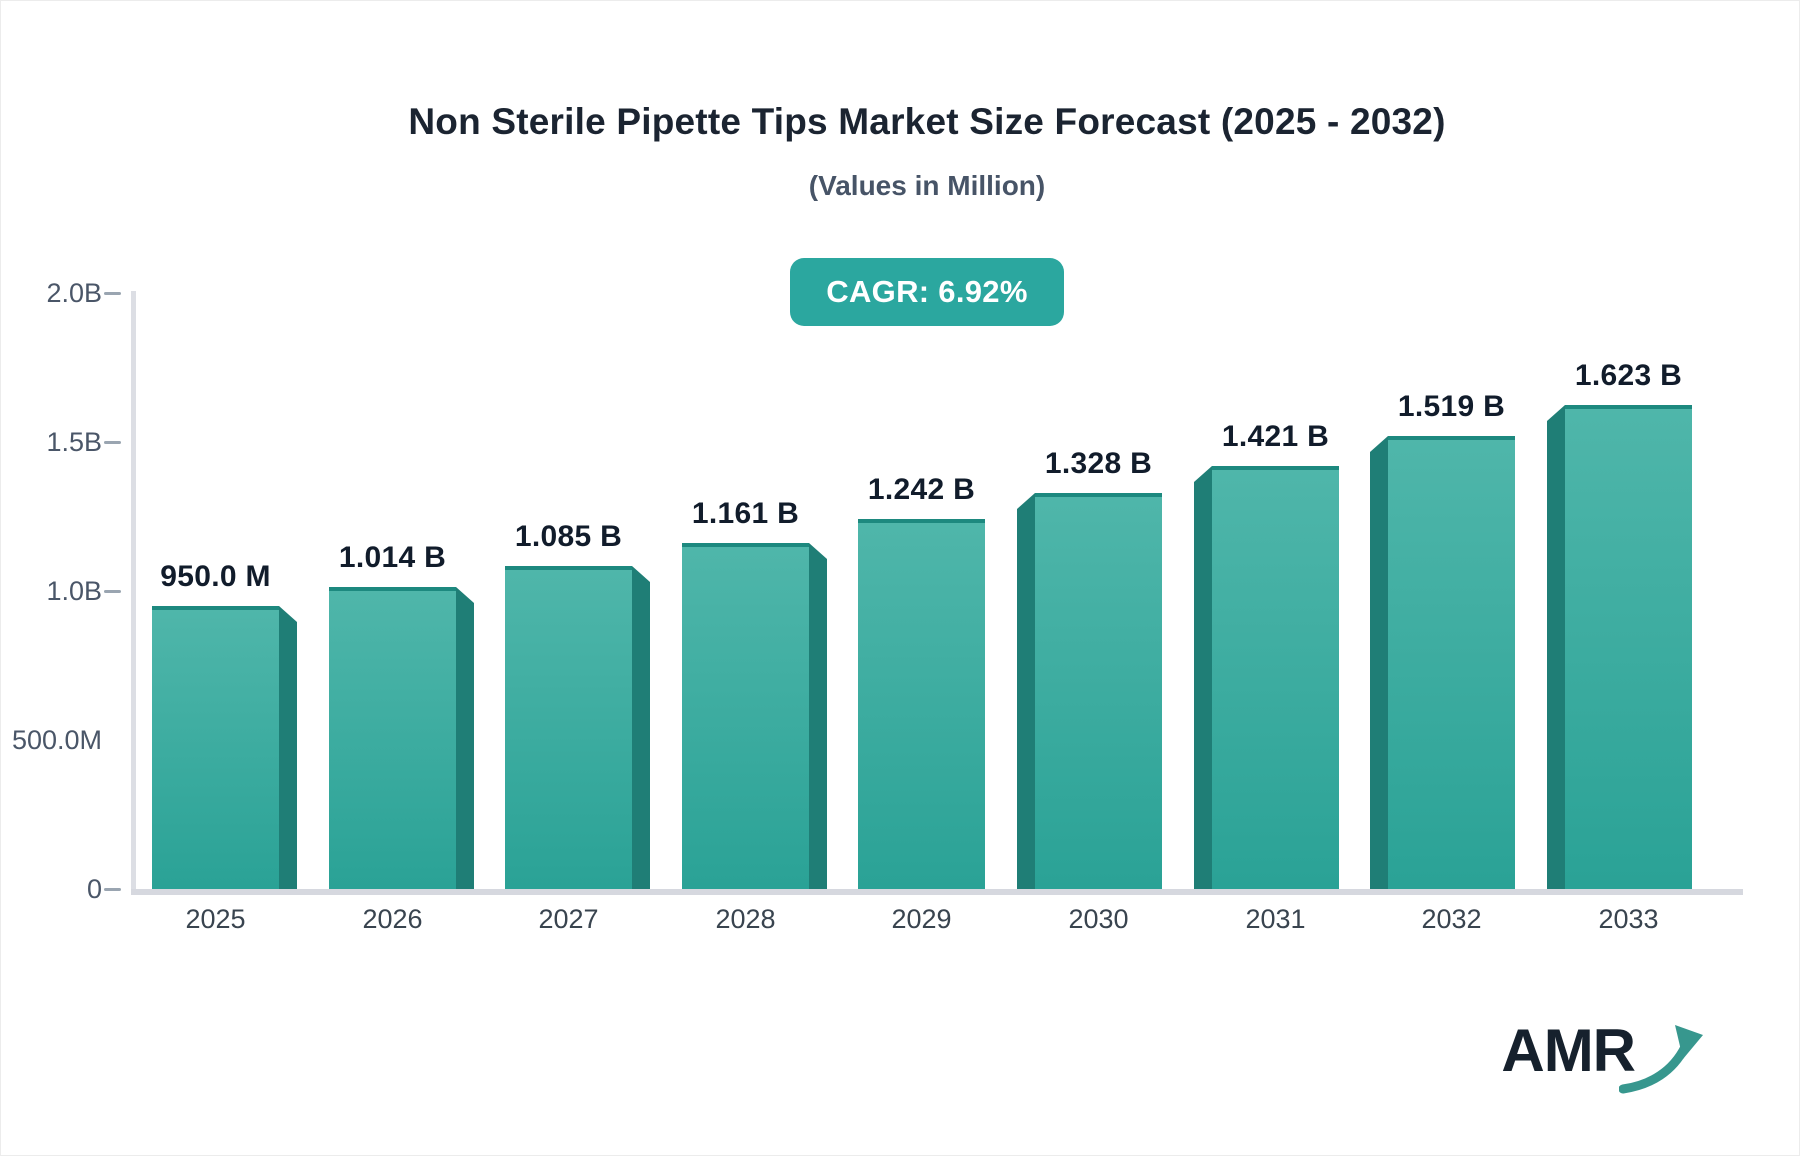  I want to click on bar-2027-side, so click(641, 727).